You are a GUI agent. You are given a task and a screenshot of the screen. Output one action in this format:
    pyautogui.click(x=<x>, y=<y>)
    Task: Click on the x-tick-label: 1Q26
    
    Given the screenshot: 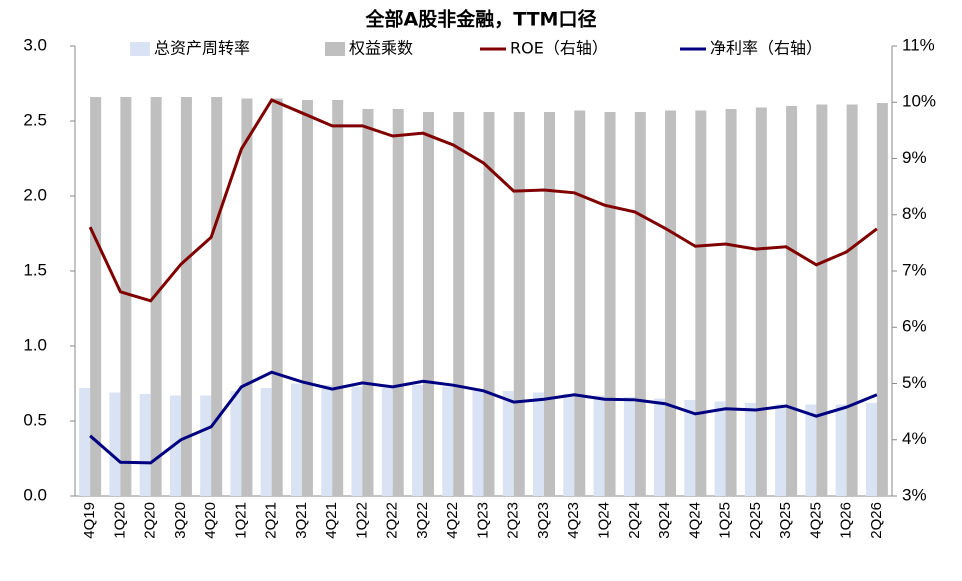 What is the action you would take?
    pyautogui.click(x=846, y=520)
    